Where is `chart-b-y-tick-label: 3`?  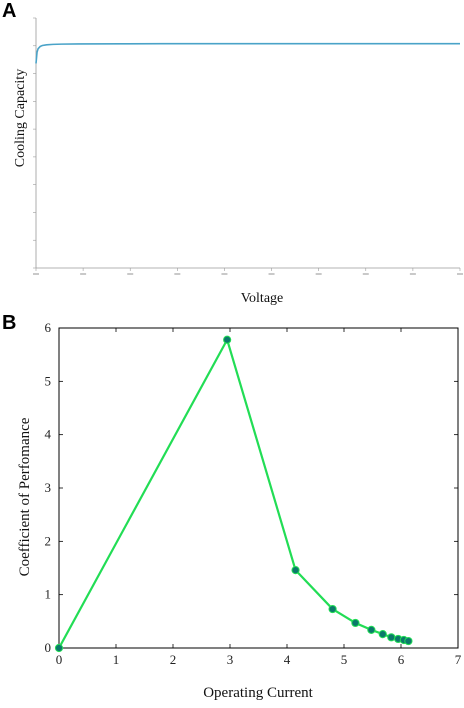
chart-b-y-tick-label: 3 is located at coordinates (48, 487).